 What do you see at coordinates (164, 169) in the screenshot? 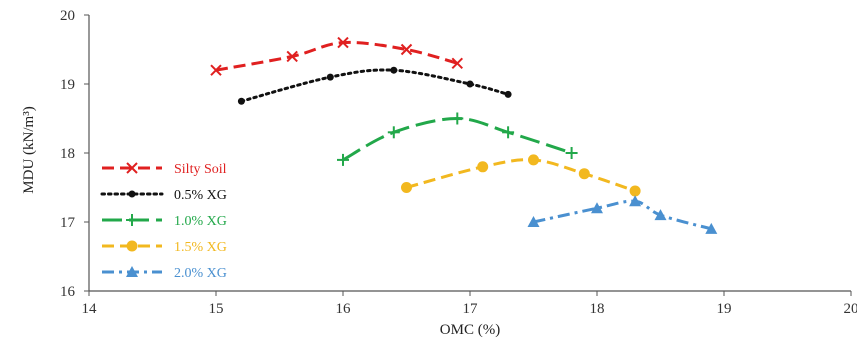
I see `legend-item: Silty Soil` at bounding box center [164, 169].